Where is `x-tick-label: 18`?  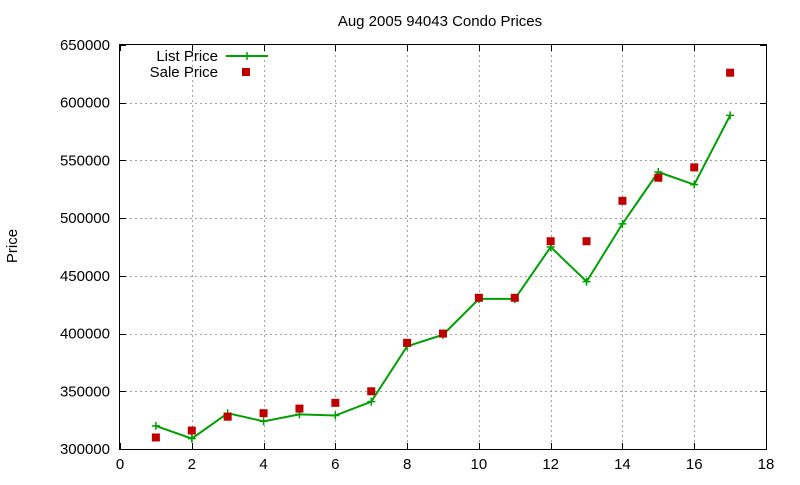
x-tick-label: 18 is located at coordinates (766, 464).